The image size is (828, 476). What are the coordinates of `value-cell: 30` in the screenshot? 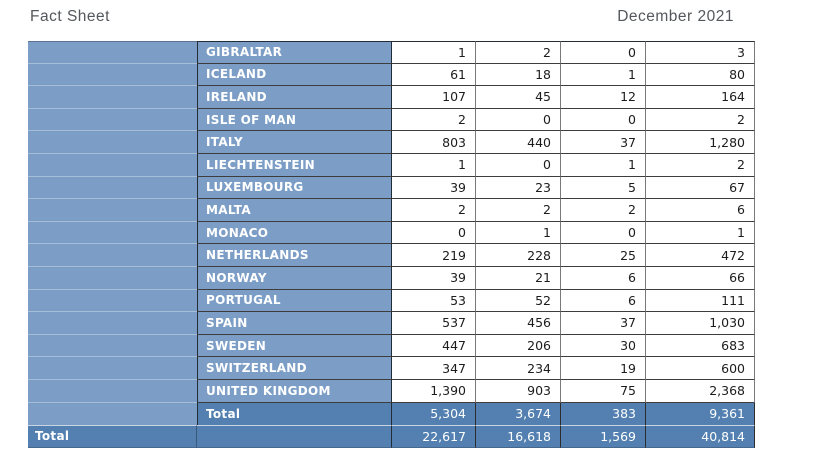 It's located at (603, 346).